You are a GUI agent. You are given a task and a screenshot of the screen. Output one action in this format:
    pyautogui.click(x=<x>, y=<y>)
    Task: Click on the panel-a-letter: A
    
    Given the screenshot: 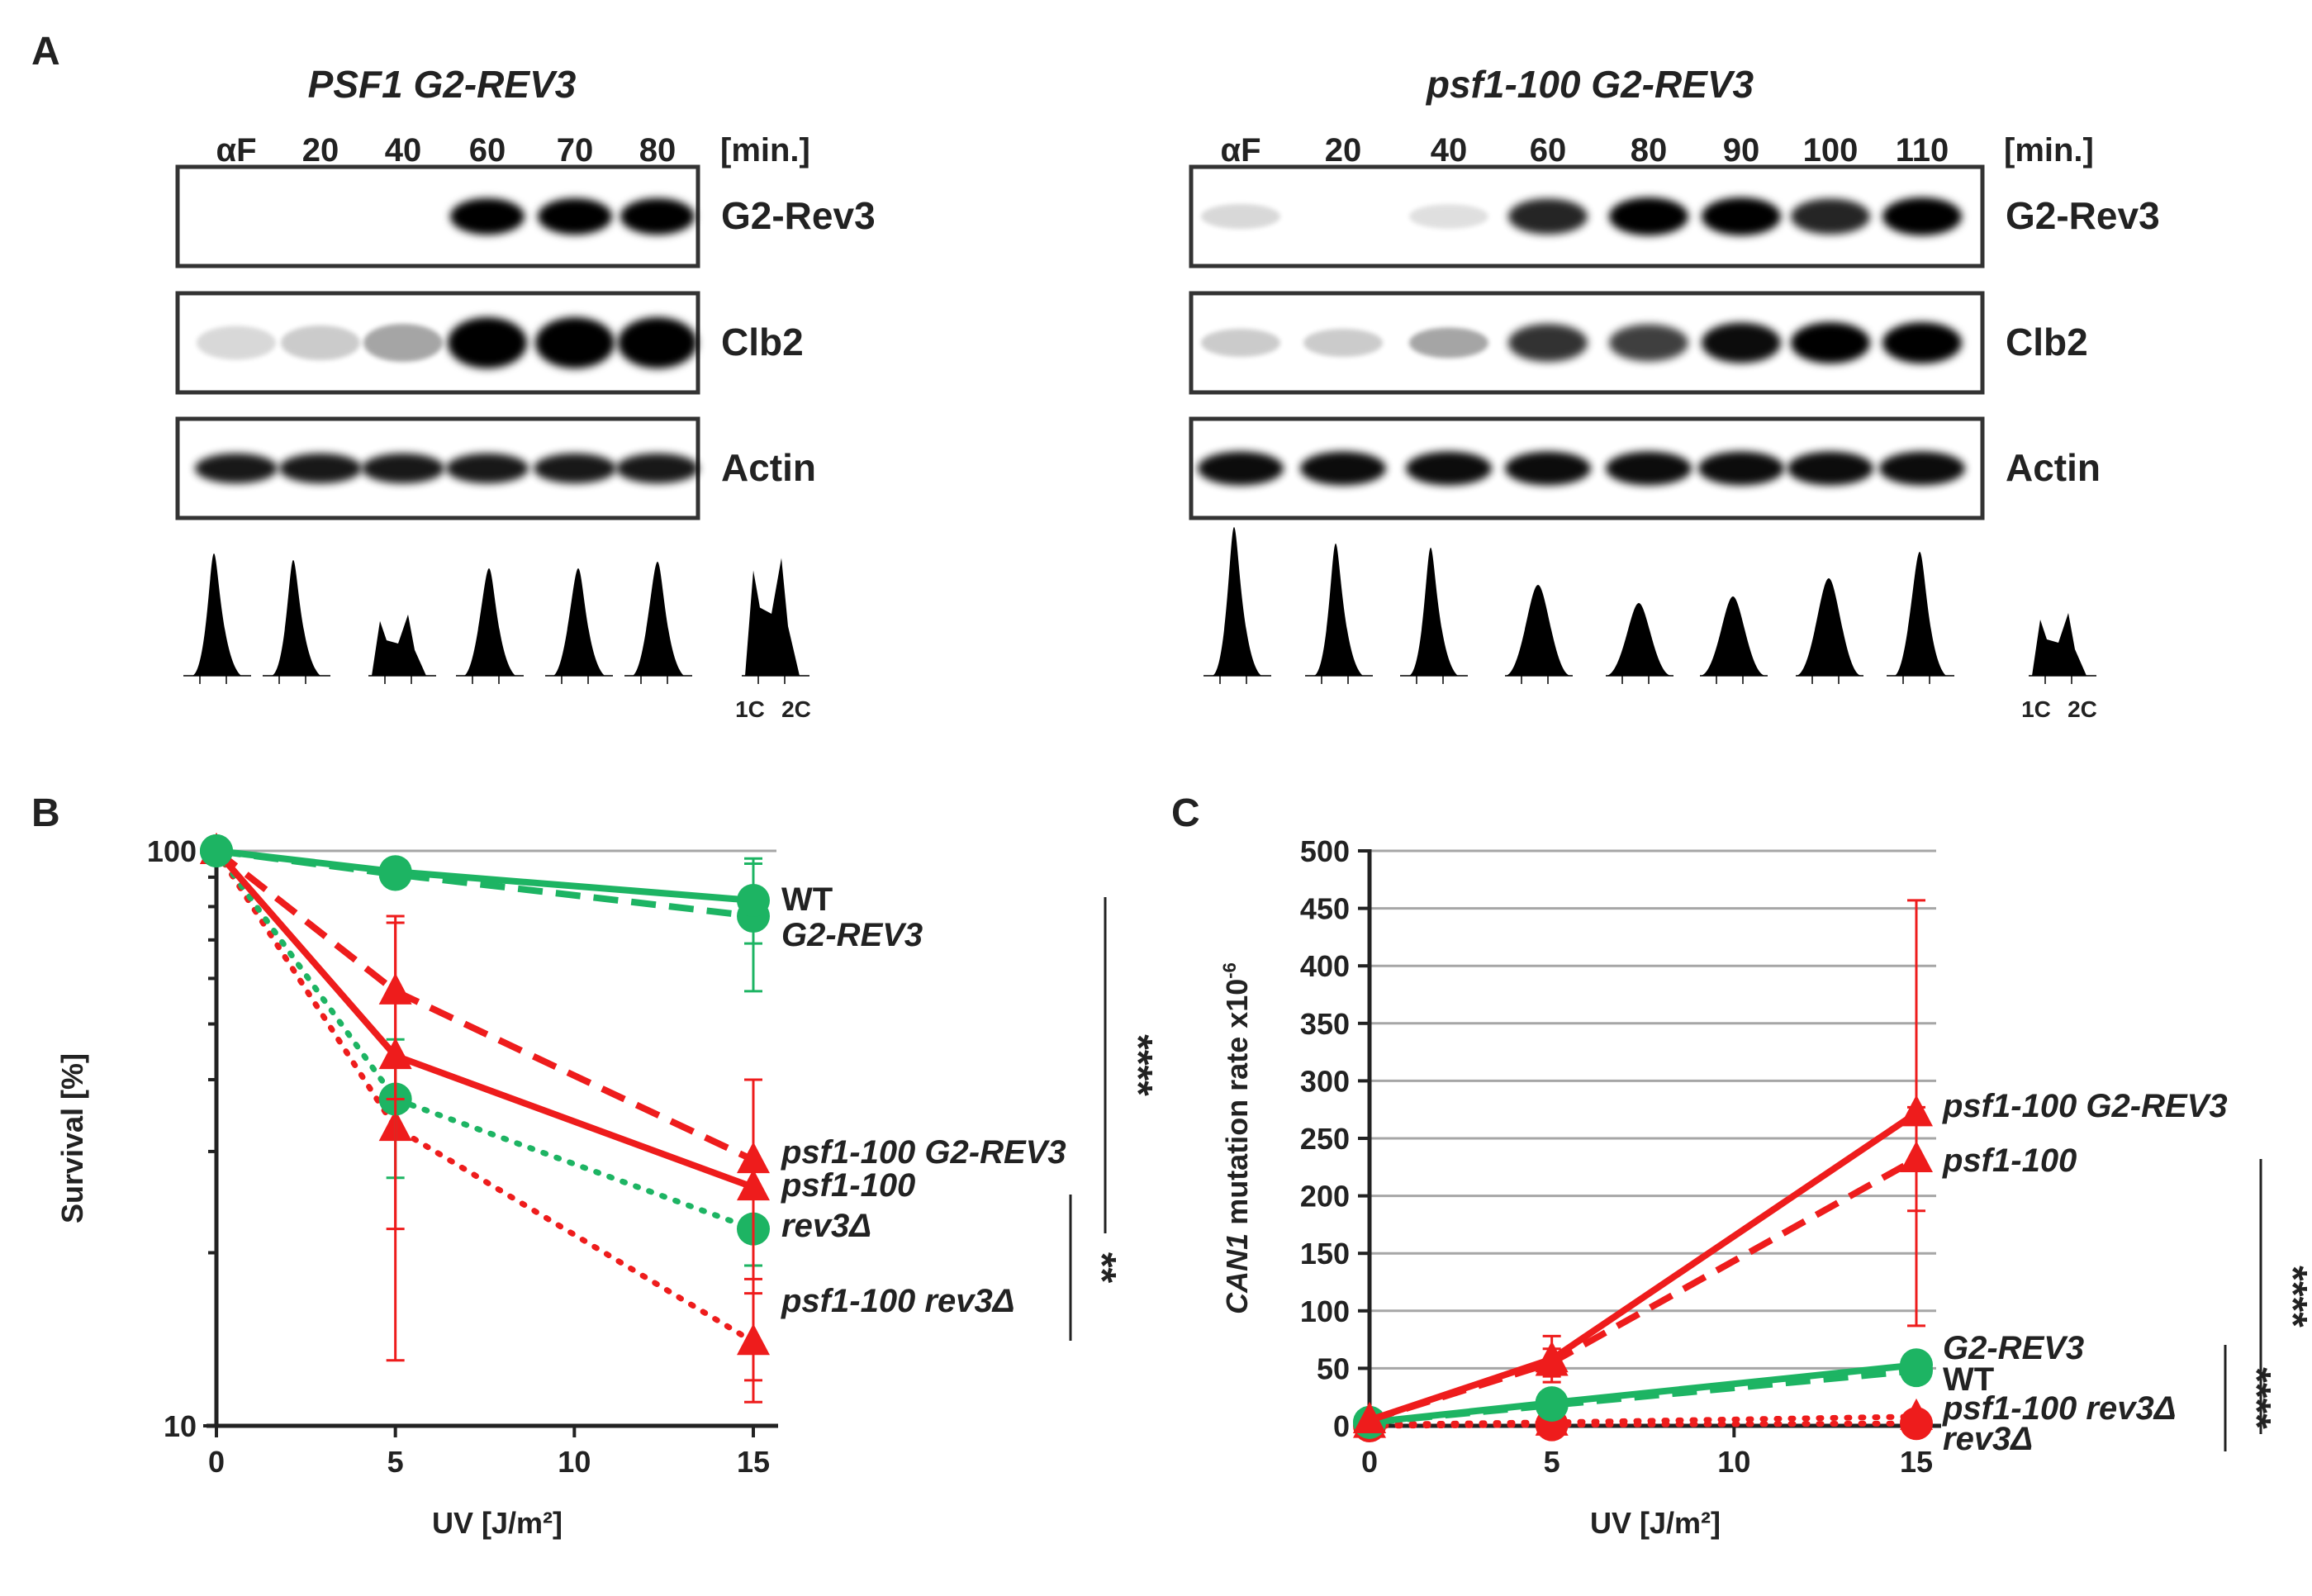 What is the action you would take?
    pyautogui.click(x=45, y=52)
    